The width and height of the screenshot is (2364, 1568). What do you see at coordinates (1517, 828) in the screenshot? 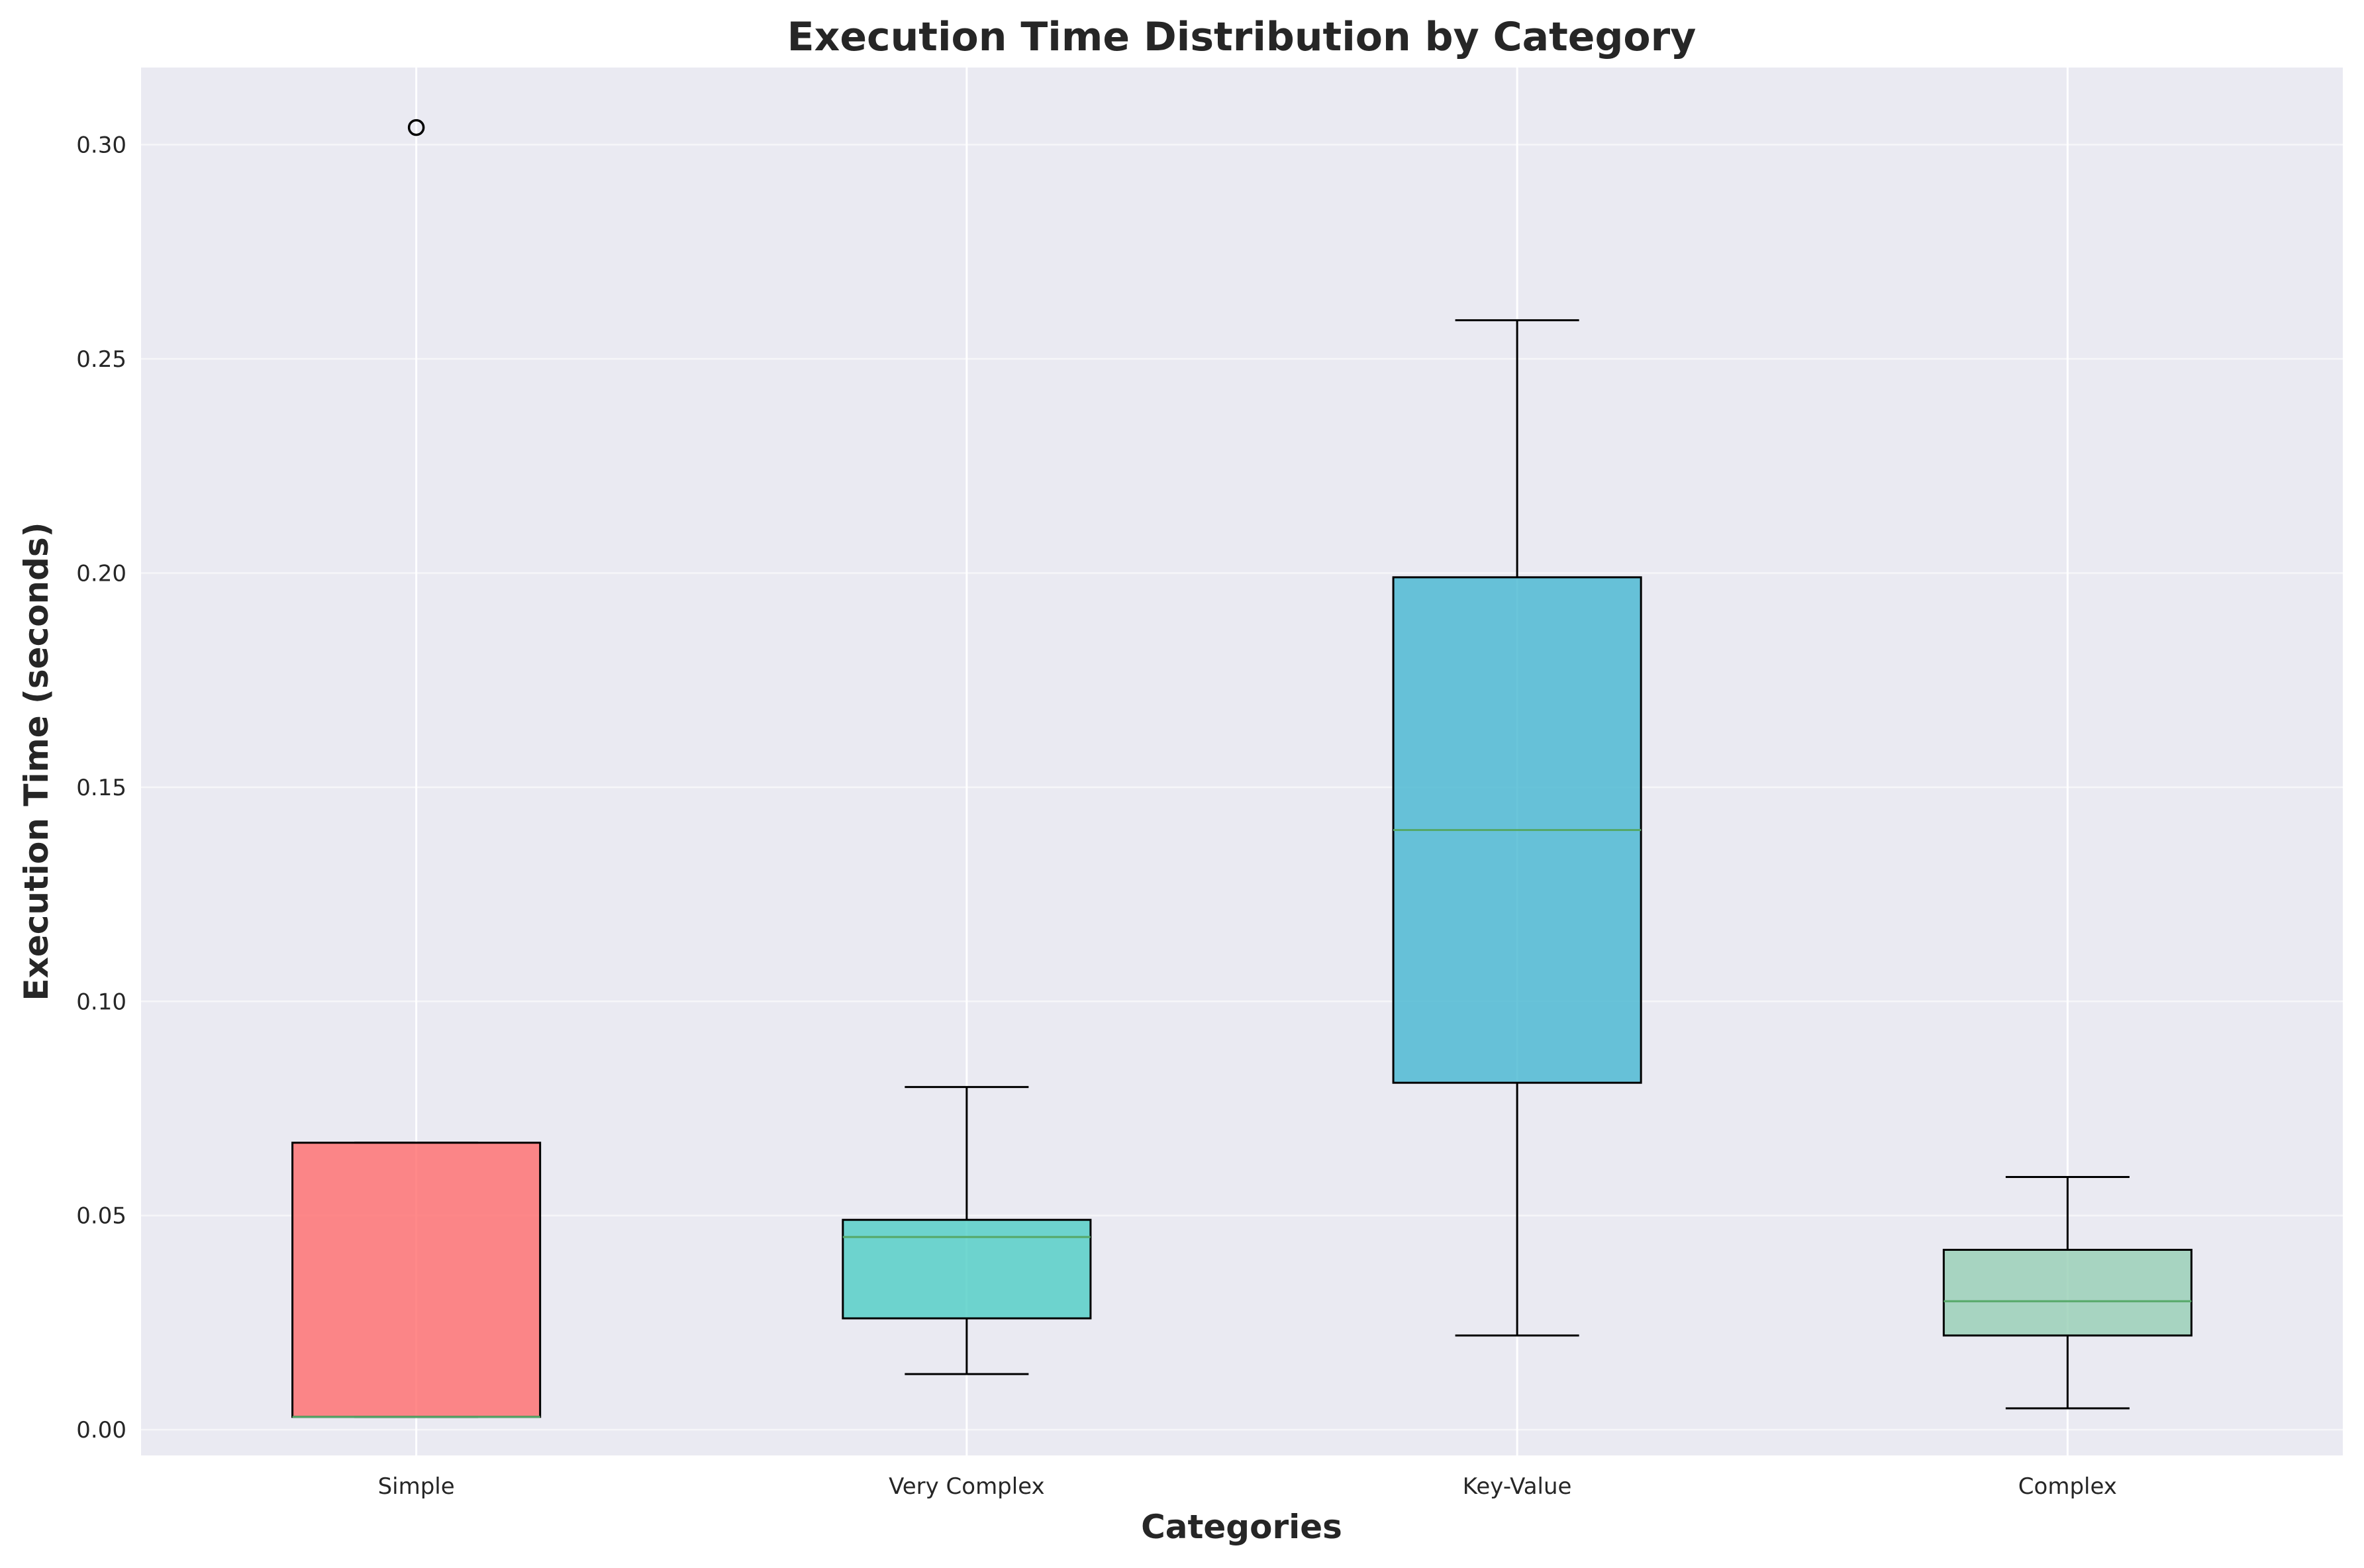
I see `box-key-value` at bounding box center [1517, 828].